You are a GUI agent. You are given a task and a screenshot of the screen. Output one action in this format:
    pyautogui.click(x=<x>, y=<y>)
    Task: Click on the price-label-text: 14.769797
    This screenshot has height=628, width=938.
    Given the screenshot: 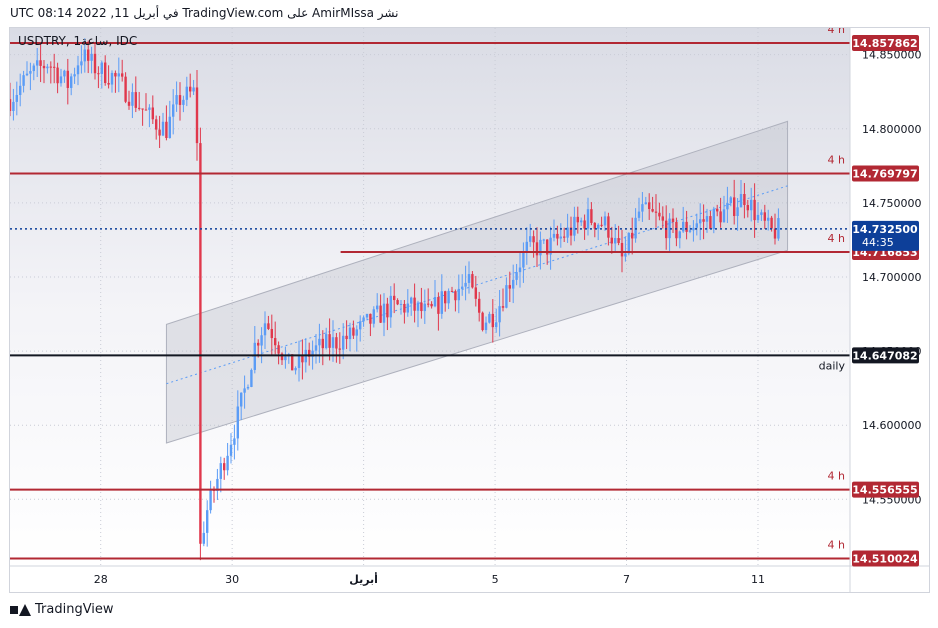 What is the action you would take?
    pyautogui.click(x=884, y=174)
    